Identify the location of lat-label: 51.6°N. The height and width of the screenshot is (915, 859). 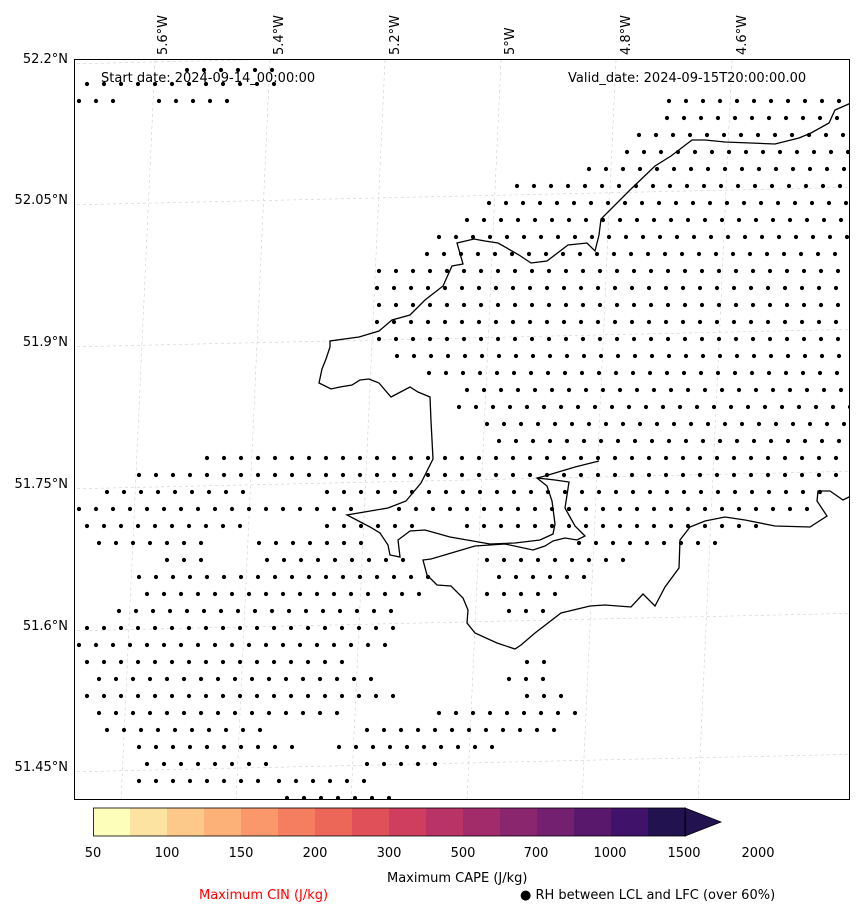
(45, 626).